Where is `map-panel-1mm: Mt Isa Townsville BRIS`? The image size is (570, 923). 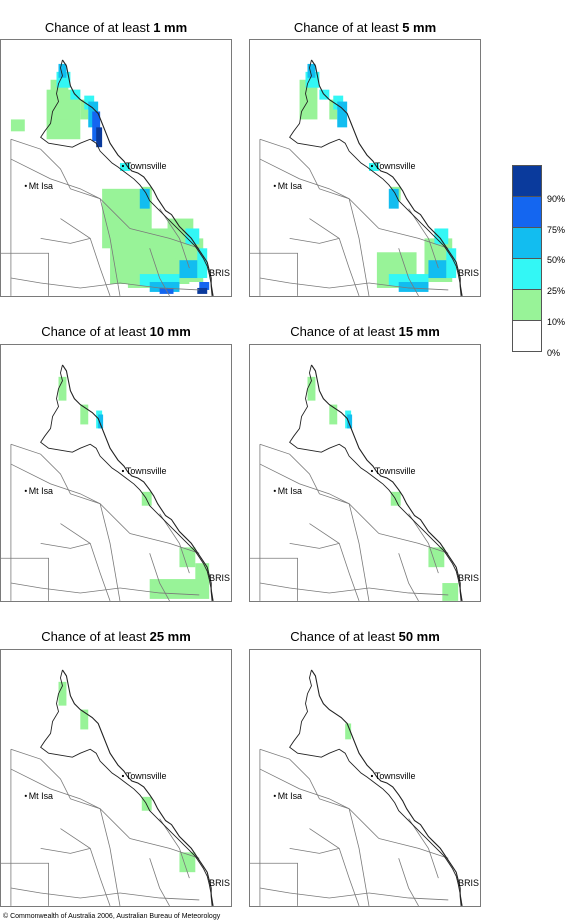
map-panel-1mm: Mt Isa Townsville BRIS is located at coordinates (116, 168).